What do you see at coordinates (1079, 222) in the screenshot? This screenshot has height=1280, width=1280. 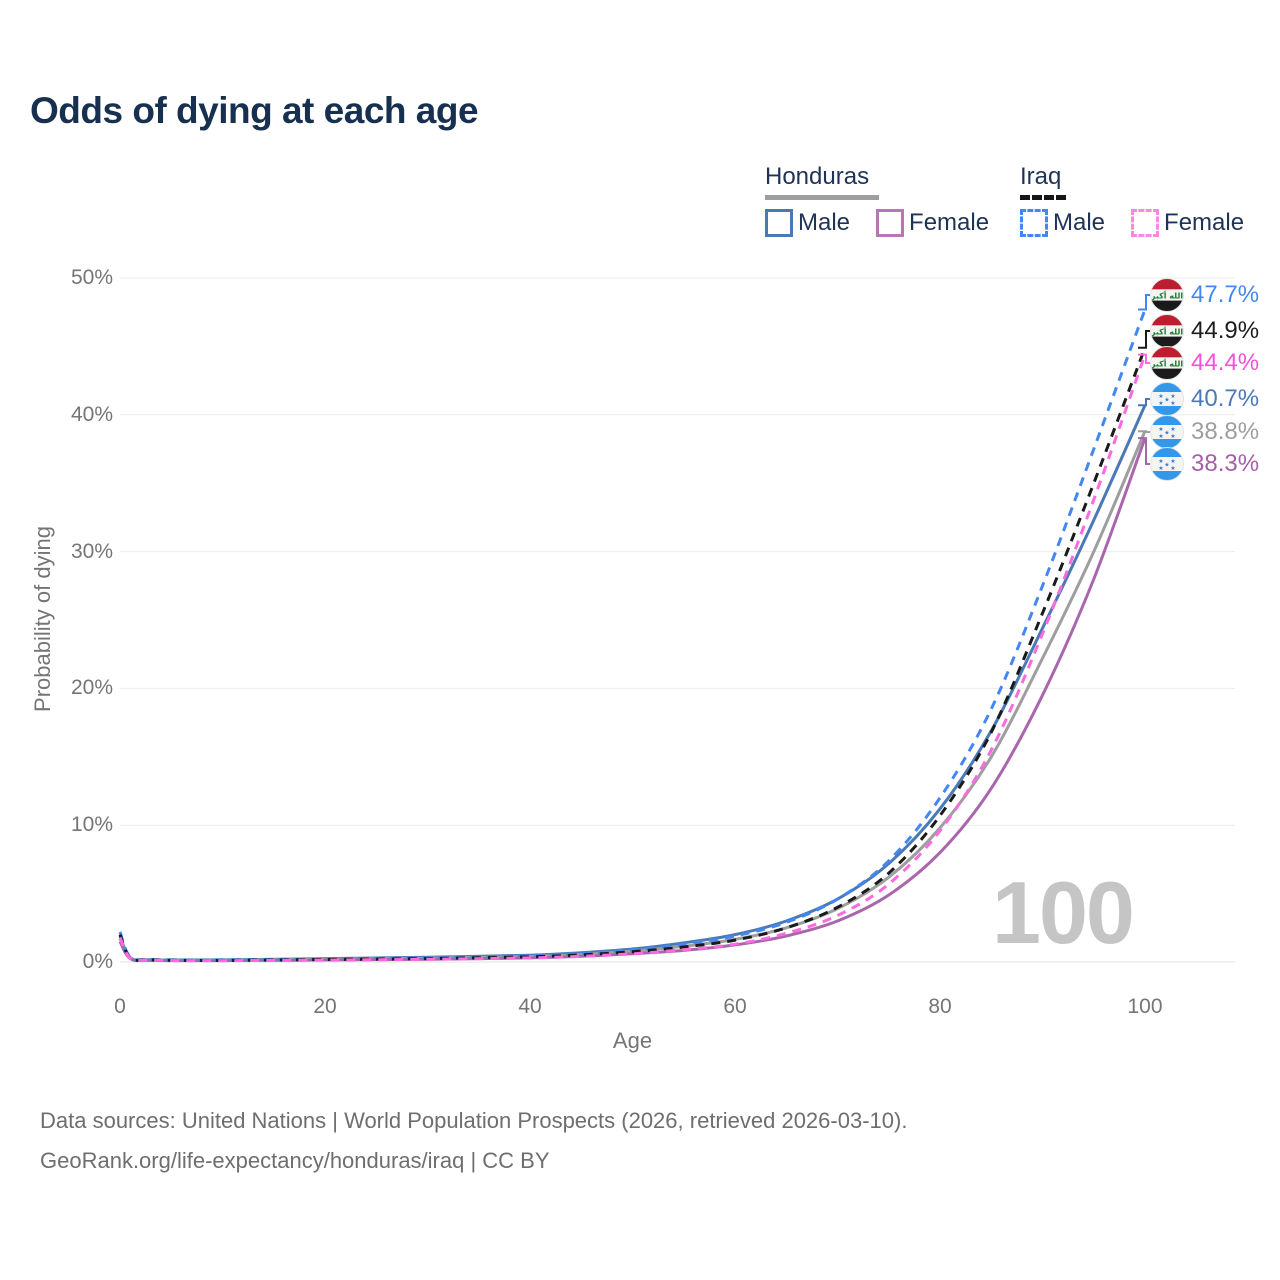 I see `legend-iraq-male-label: Male` at bounding box center [1079, 222].